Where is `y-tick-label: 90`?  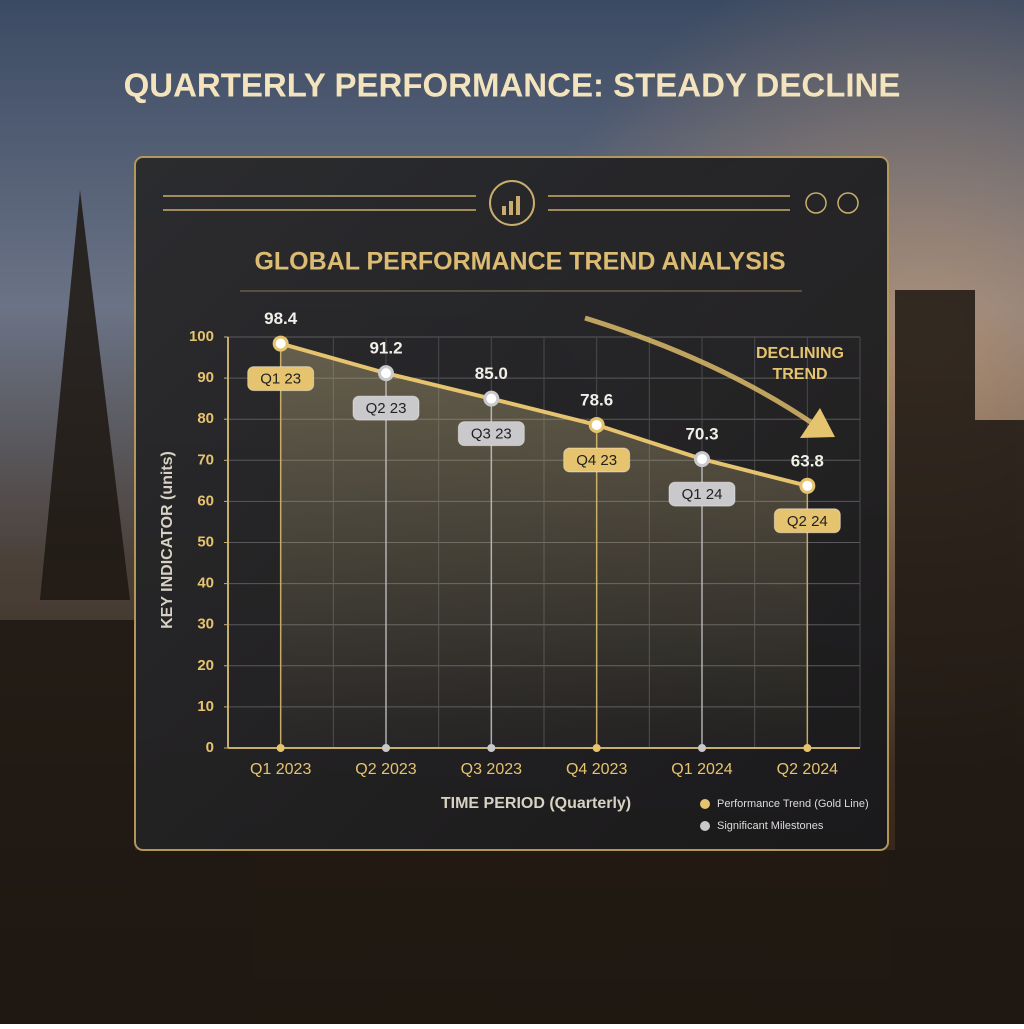 y-tick-label: 90 is located at coordinates (205, 377).